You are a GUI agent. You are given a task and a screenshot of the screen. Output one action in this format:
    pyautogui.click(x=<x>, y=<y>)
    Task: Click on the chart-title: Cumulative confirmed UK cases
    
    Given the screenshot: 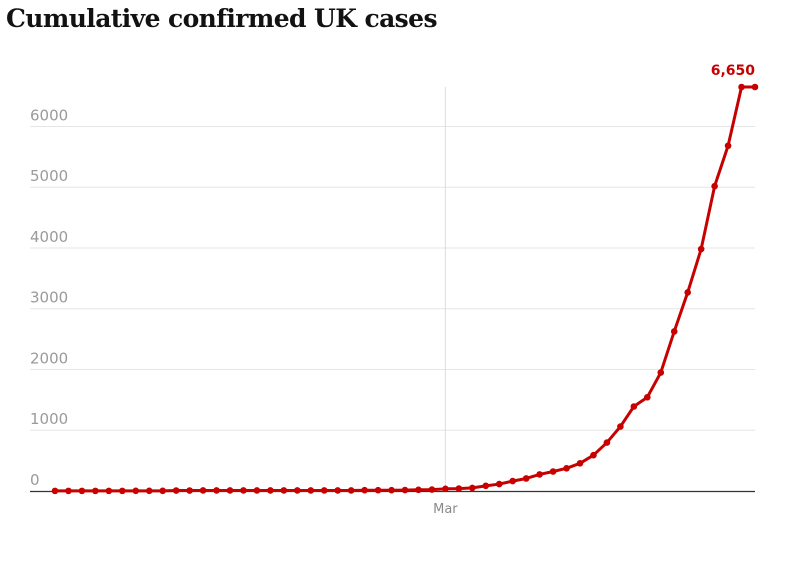 What is the action you would take?
    pyautogui.click(x=222, y=18)
    